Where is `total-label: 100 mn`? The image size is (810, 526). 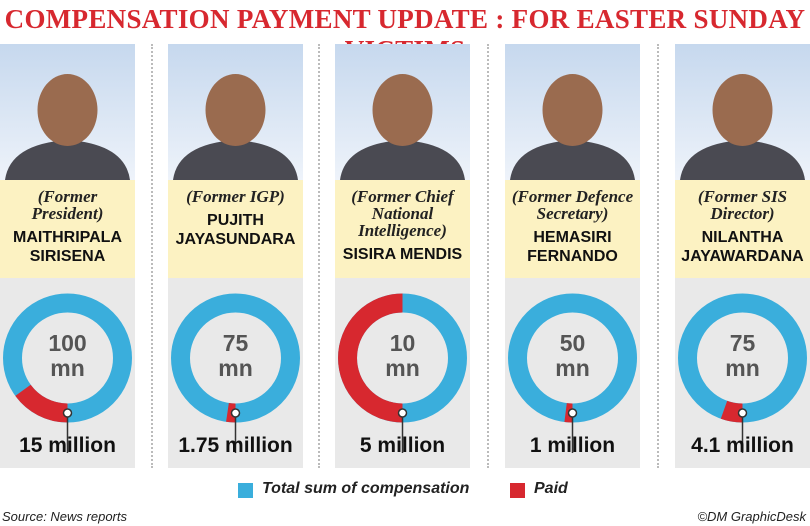 total-label: 100 mn is located at coordinates (67, 355).